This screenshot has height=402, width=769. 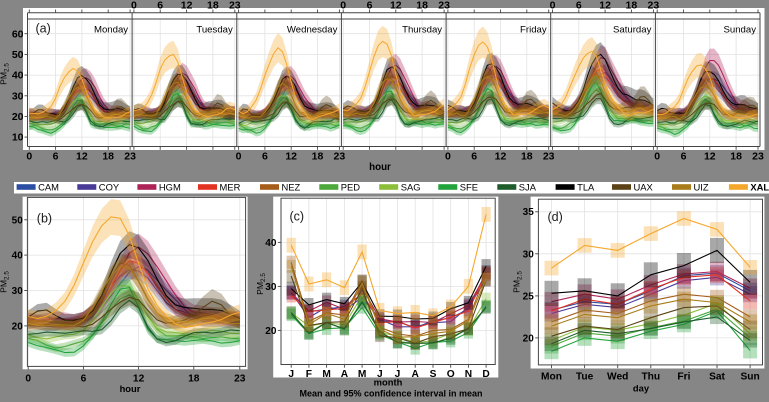 What do you see at coordinates (528, 186) in the screenshot?
I see `svg-text: SJA` at bounding box center [528, 186].